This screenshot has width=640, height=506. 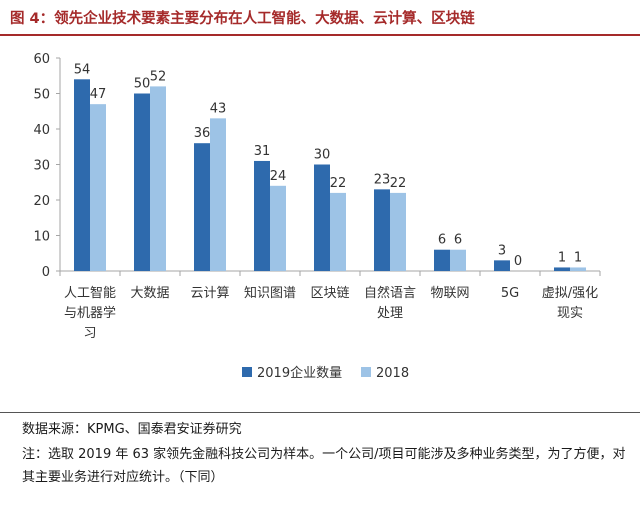 I want to click on legend-label: 2018, so click(x=392, y=373).